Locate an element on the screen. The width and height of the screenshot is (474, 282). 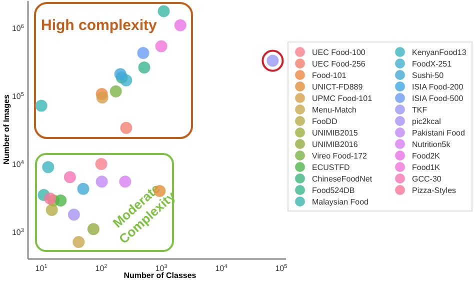
x-tick-label: 10$^{1}$ is located at coordinates (41, 268).